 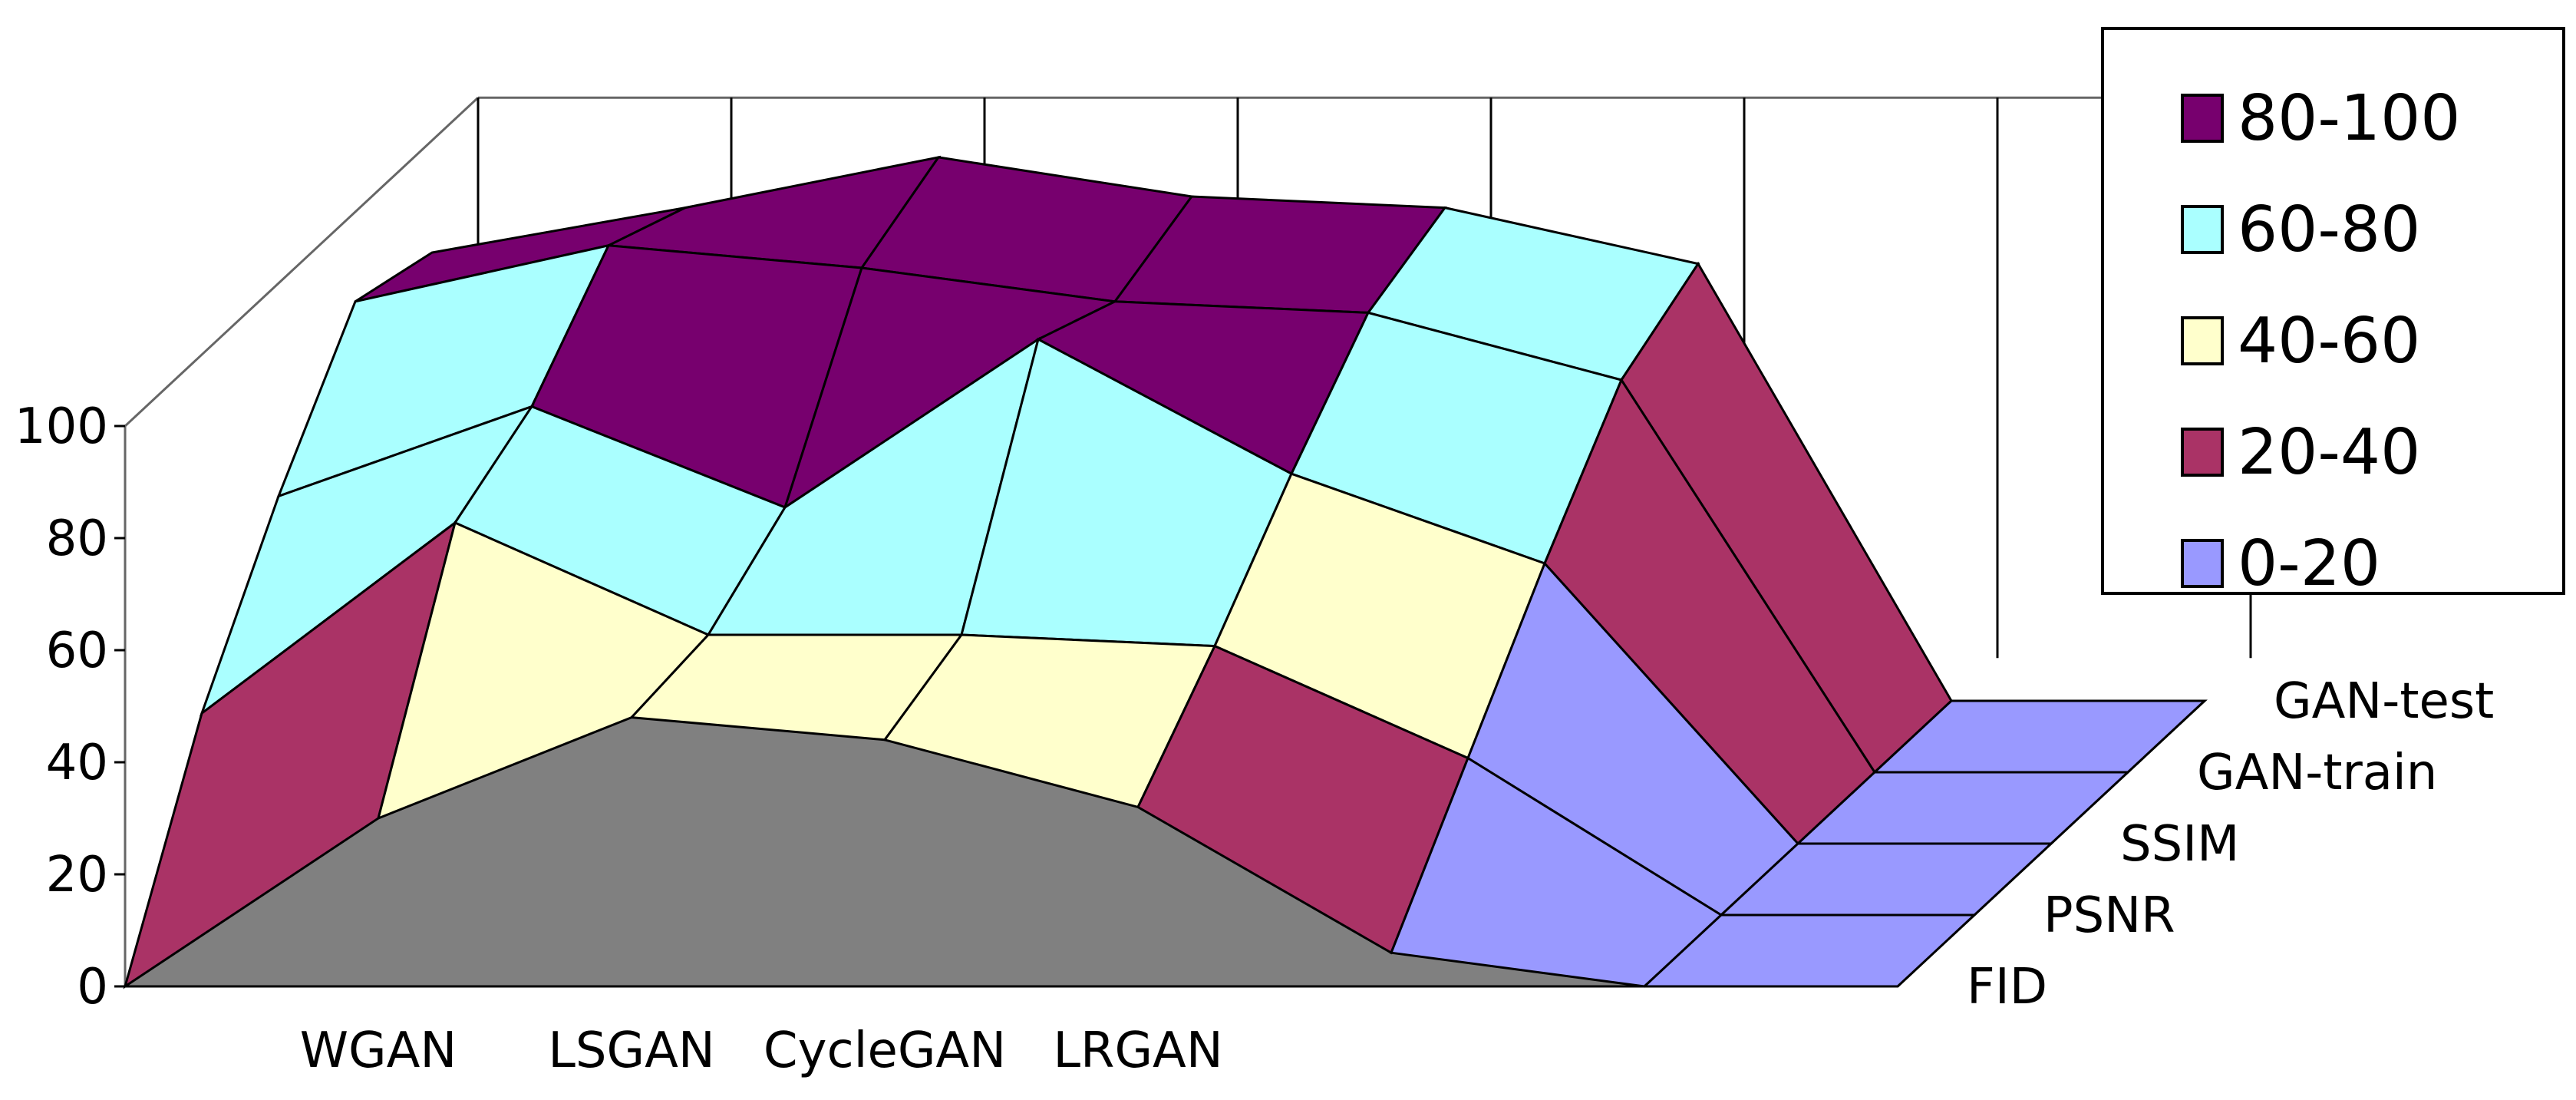 I want to click on z-tick-label: 80, so click(x=77, y=538).